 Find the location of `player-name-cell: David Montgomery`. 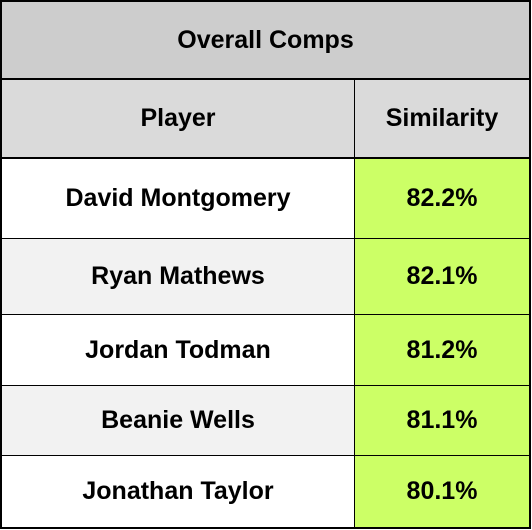

player-name-cell: David Montgomery is located at coordinates (178, 198).